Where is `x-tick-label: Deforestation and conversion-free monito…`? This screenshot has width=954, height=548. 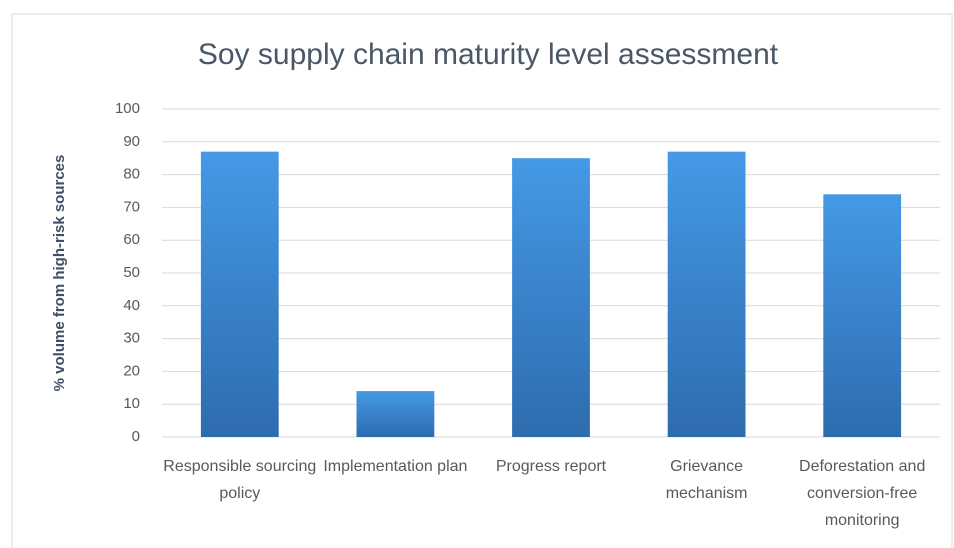 x-tick-label: Deforestation and conversion-free monito… is located at coordinates (862, 493).